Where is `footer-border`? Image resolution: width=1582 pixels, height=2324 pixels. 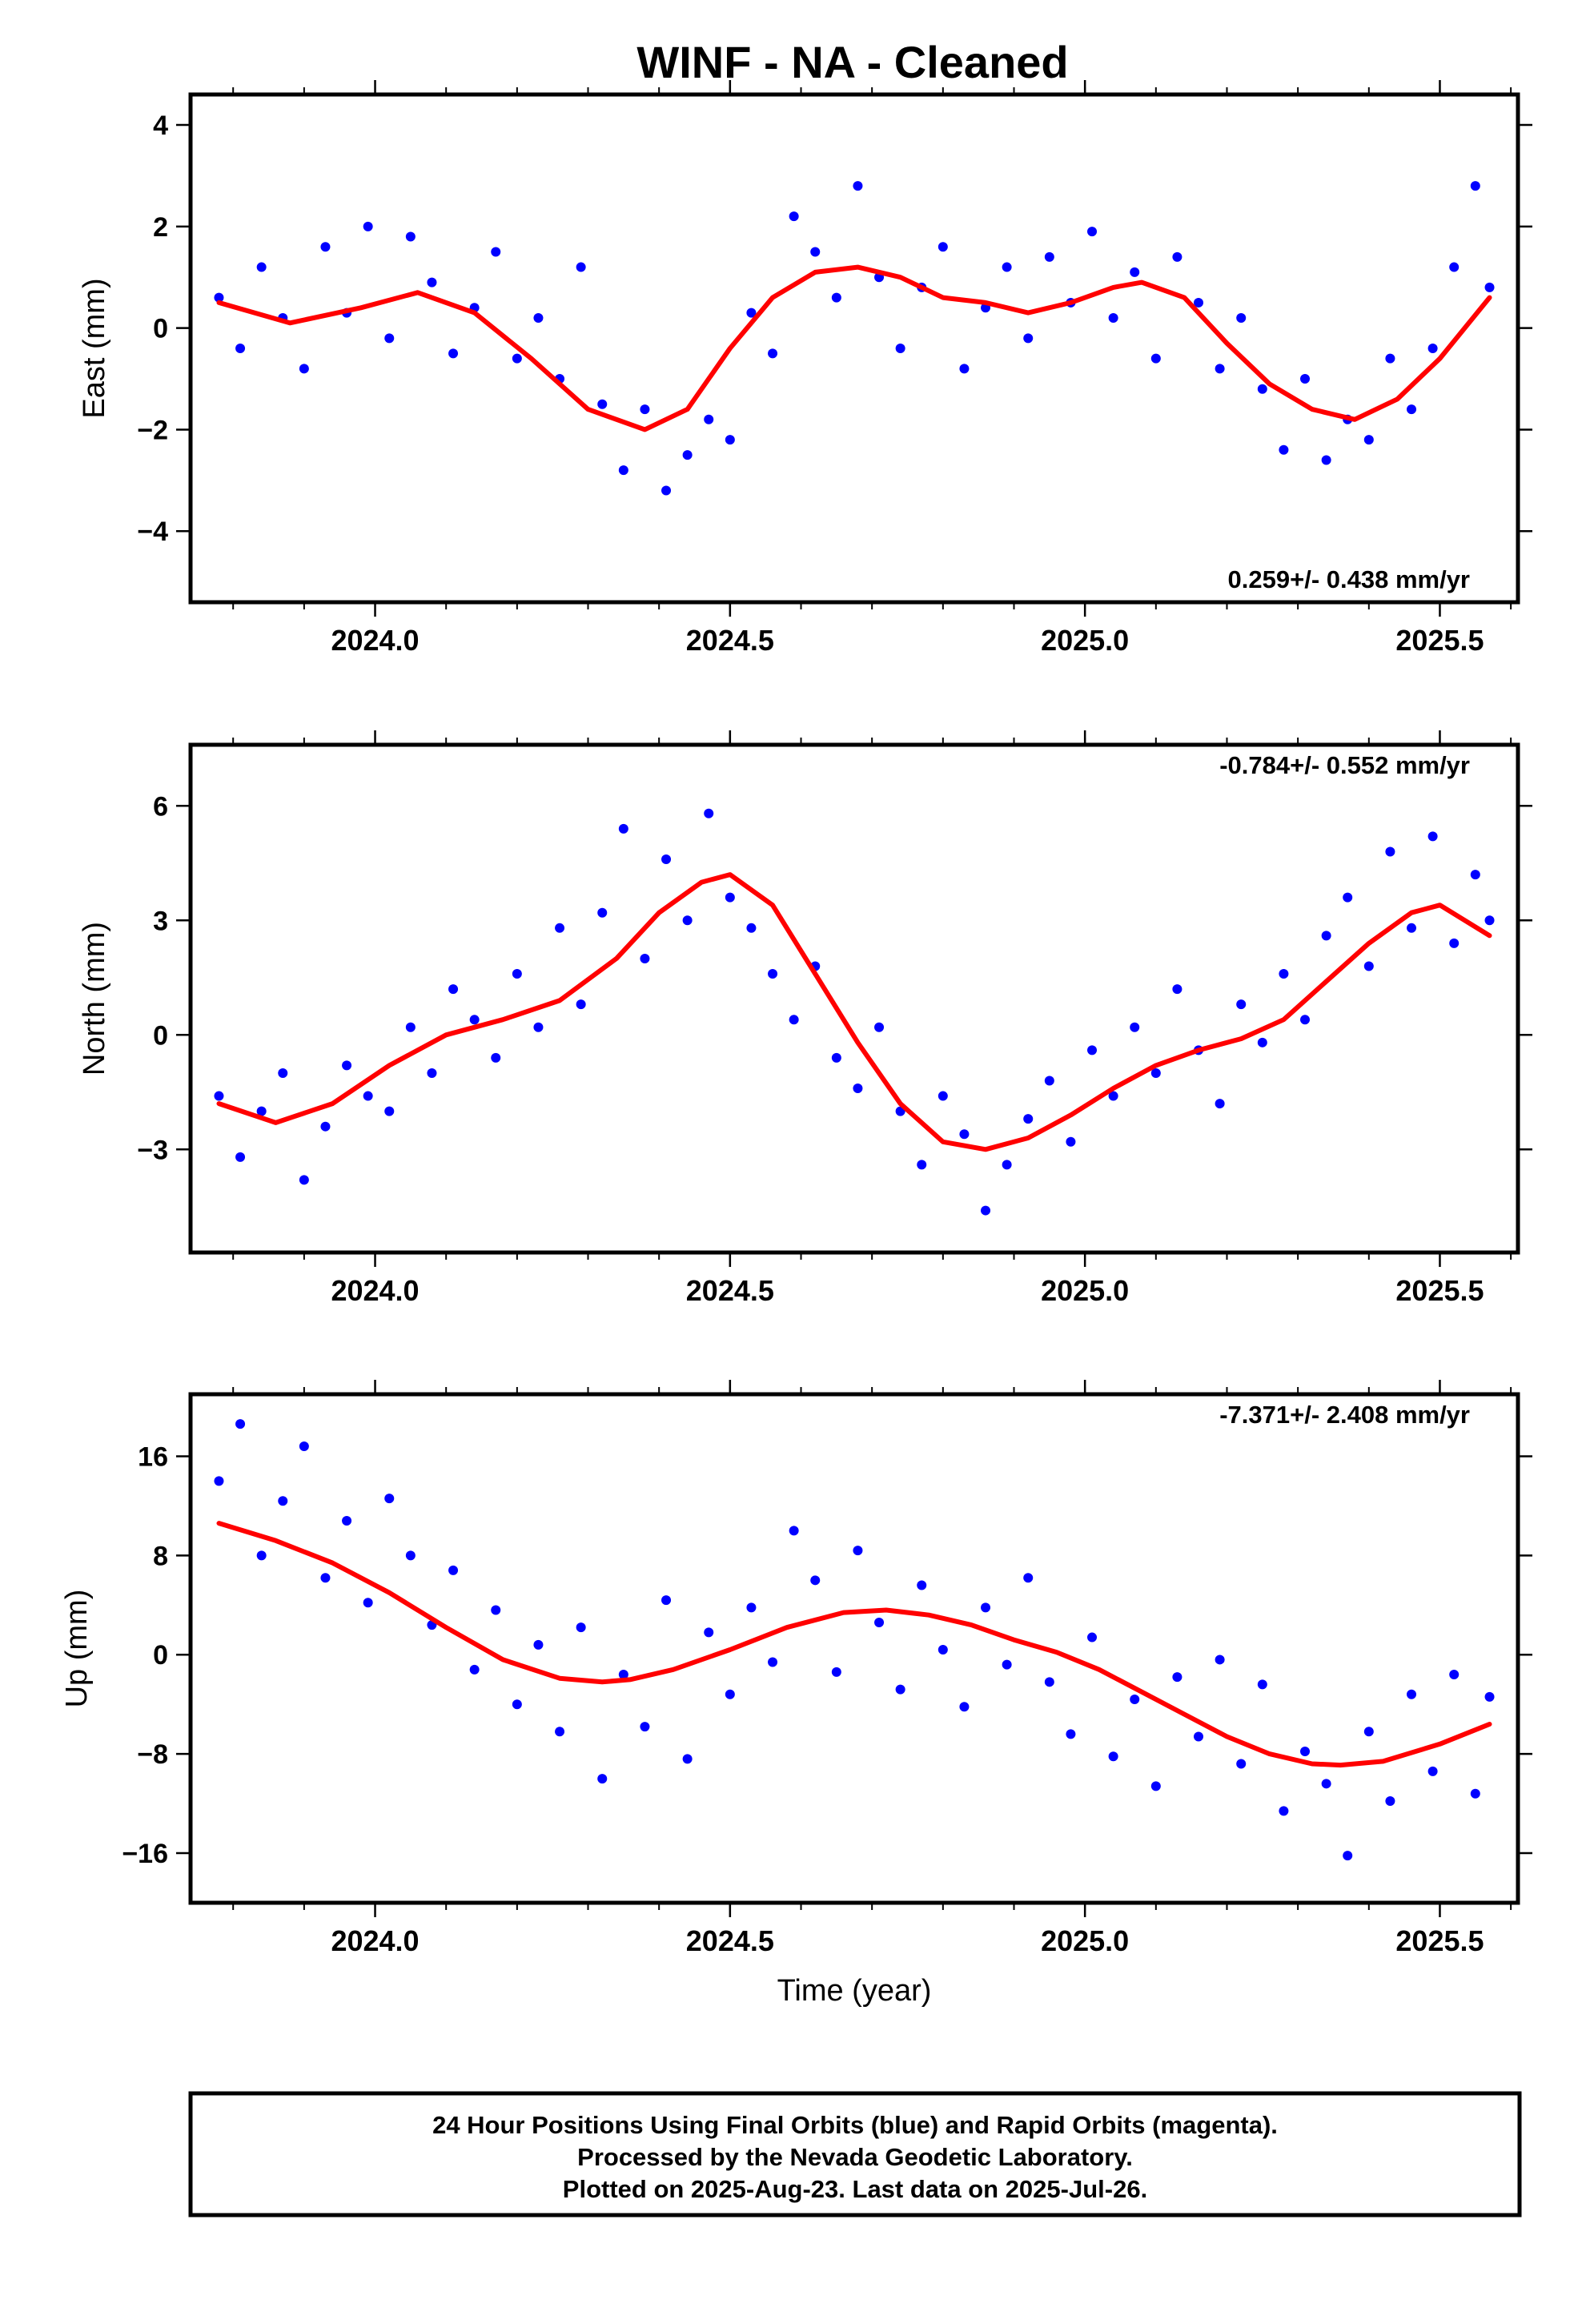
footer-border is located at coordinates (855, 2154).